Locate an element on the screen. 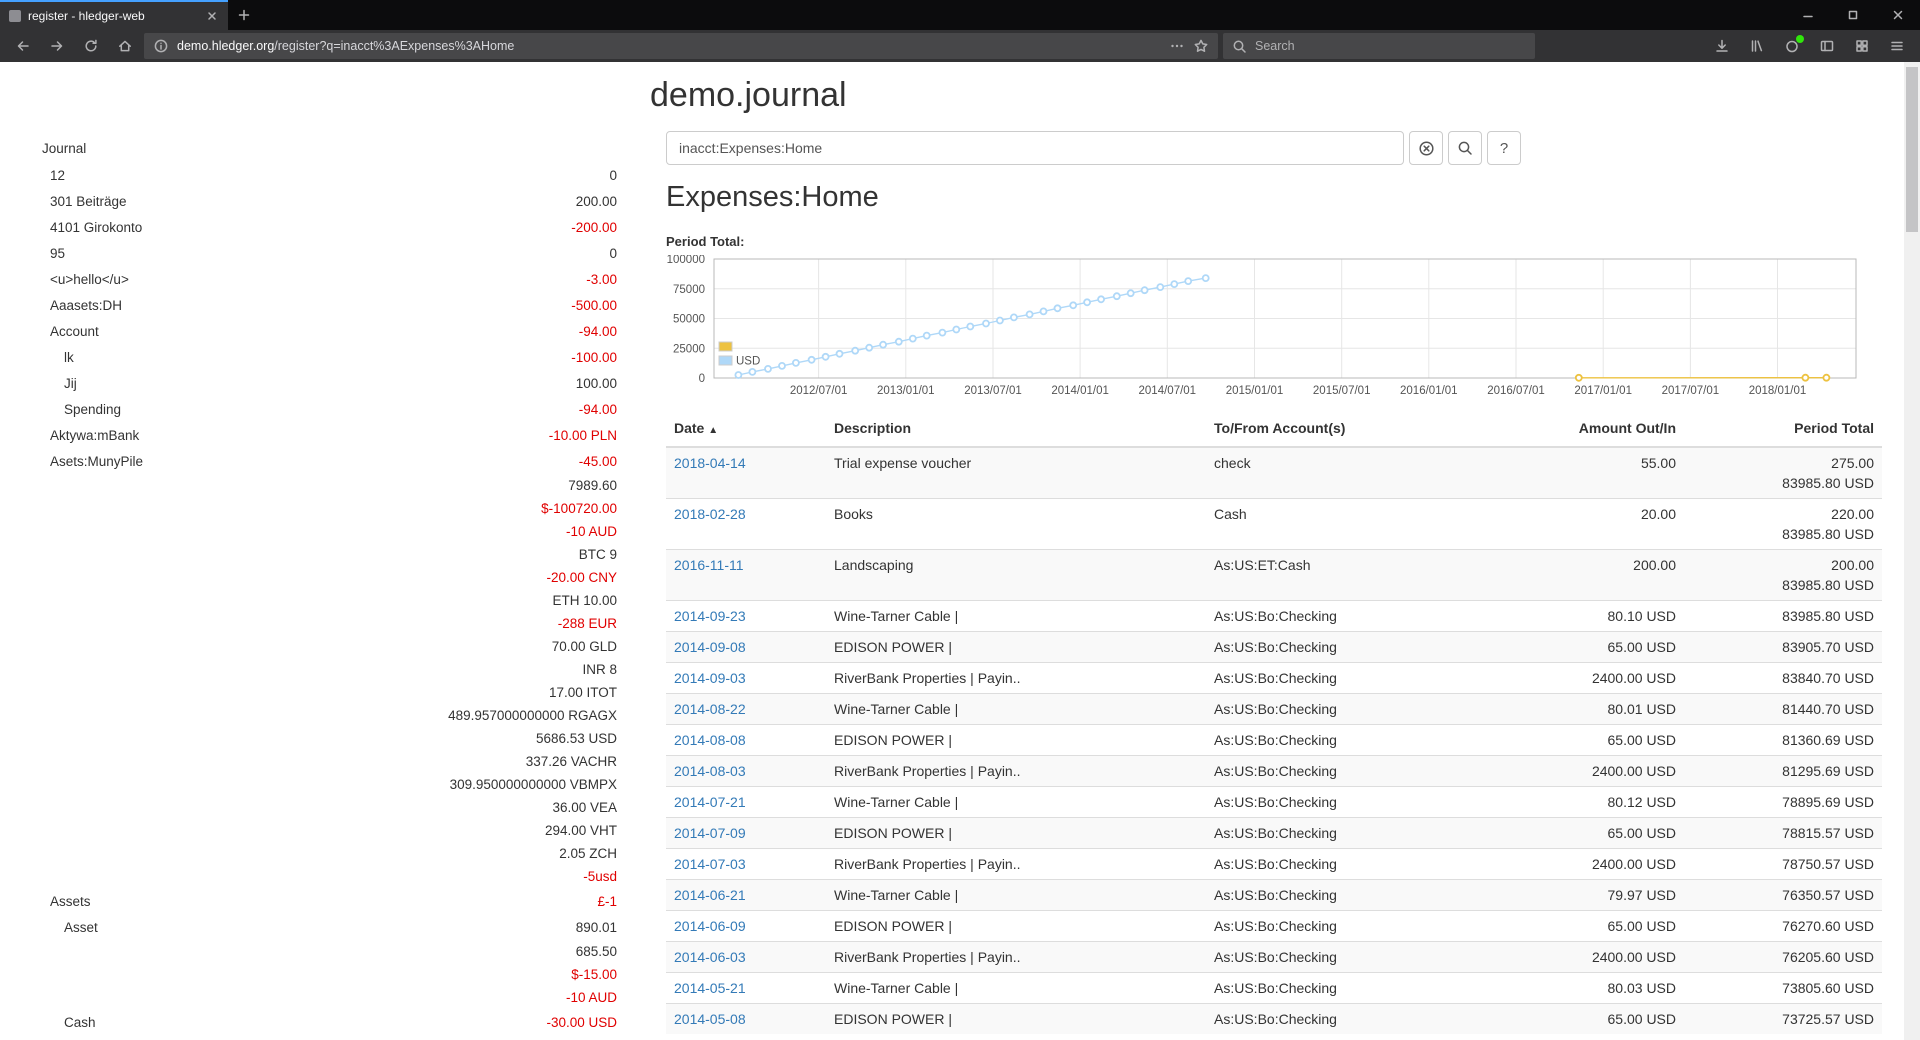  register-period-total: 81360.69 USD is located at coordinates (1828, 740).